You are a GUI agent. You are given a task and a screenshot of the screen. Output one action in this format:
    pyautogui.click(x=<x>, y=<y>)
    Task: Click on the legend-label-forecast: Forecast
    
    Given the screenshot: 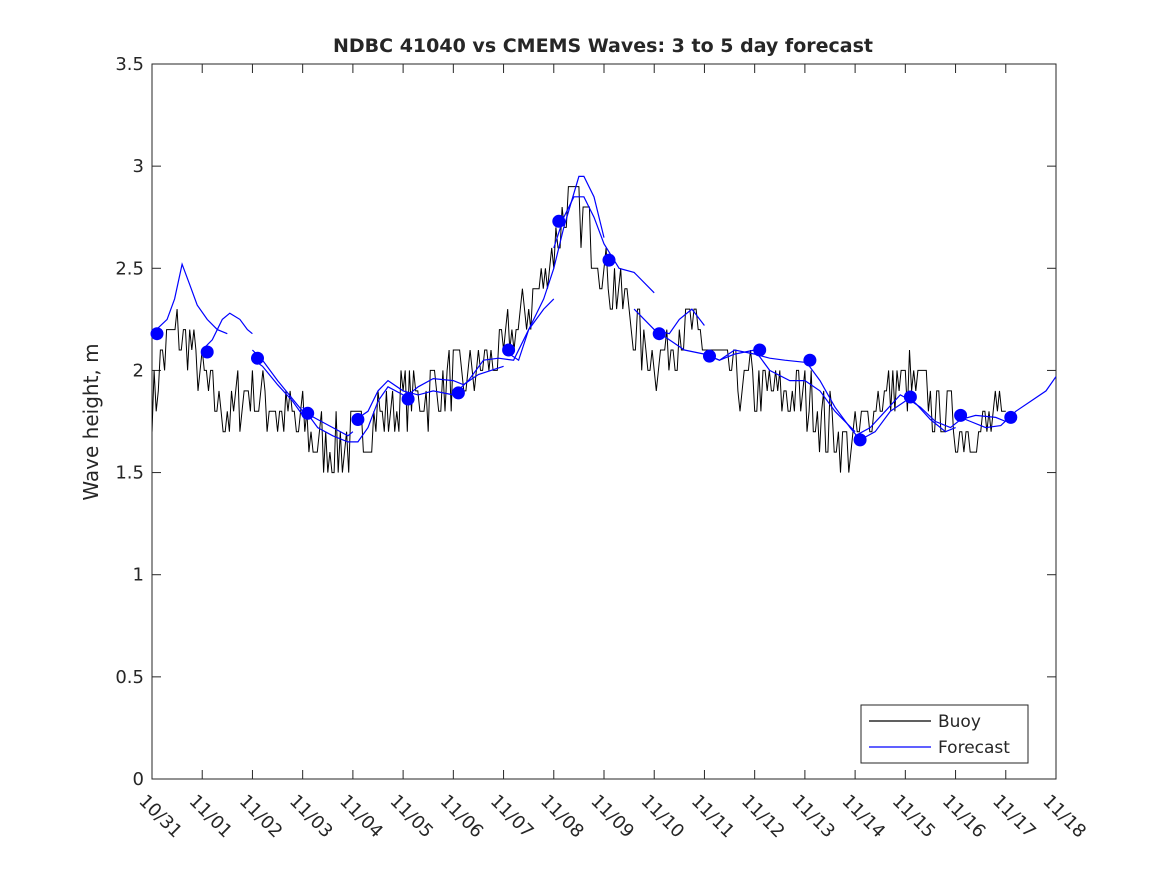 What is the action you would take?
    pyautogui.click(x=974, y=748)
    